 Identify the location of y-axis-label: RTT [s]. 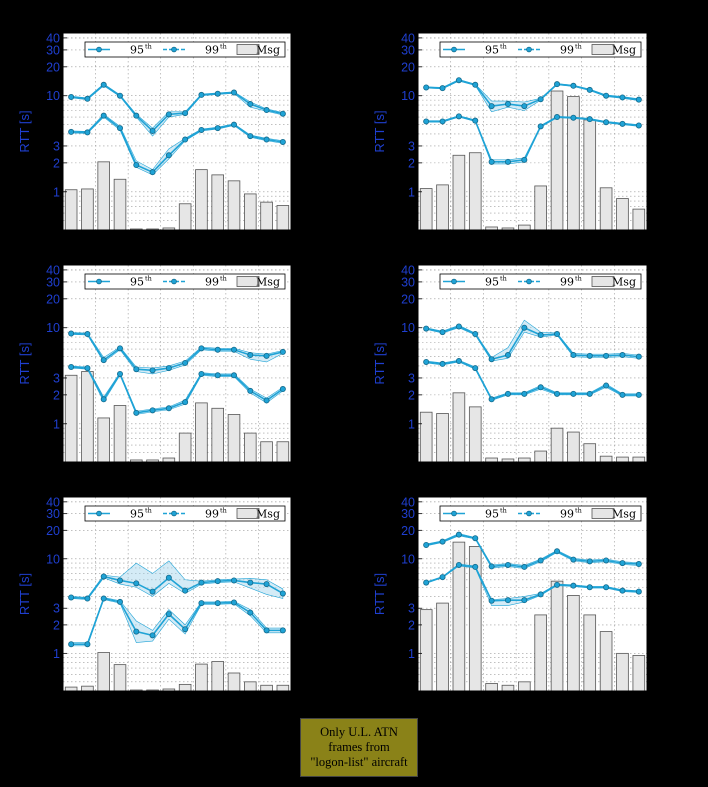
(379, 594).